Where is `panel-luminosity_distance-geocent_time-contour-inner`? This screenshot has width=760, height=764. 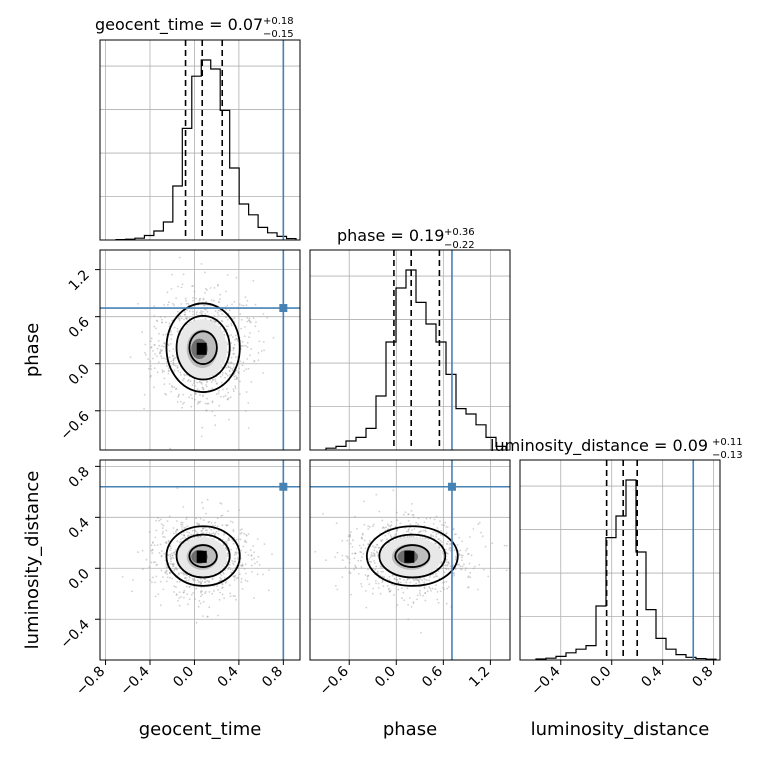 panel-luminosity_distance-geocent_time-contour-inner is located at coordinates (203, 556).